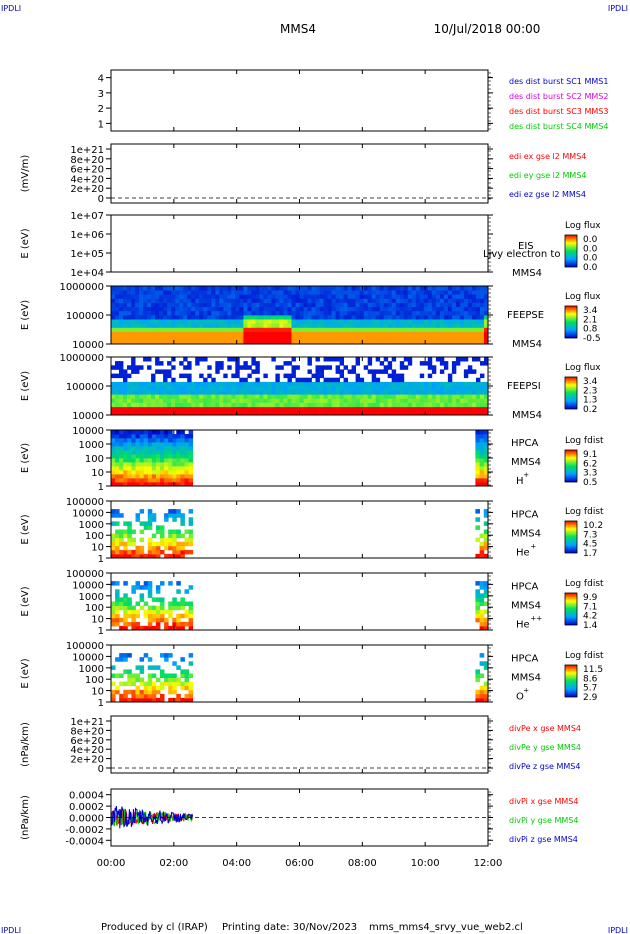 The width and height of the screenshot is (630, 934). I want to click on y-tick-label: 2e+20, so click(87, 189).